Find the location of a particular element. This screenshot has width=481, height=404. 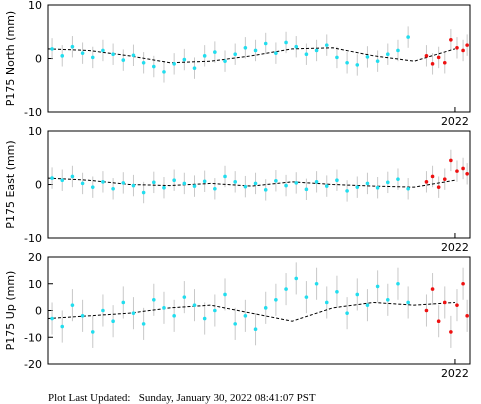

y-axis-label: P175 East (mm) is located at coordinates (10, 184).